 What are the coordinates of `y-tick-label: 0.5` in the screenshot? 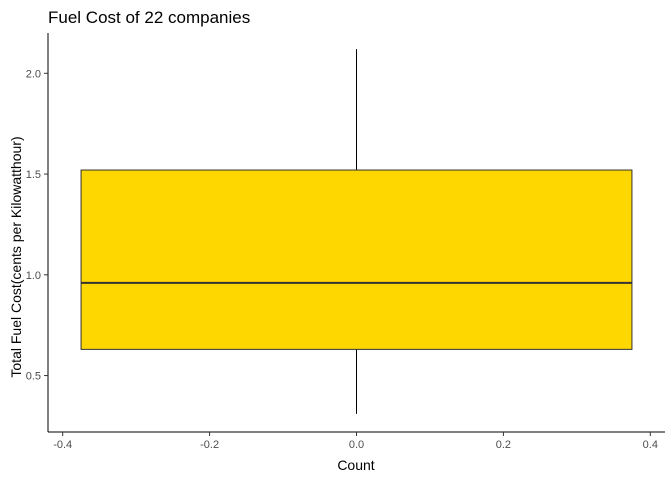 It's located at (33, 377).